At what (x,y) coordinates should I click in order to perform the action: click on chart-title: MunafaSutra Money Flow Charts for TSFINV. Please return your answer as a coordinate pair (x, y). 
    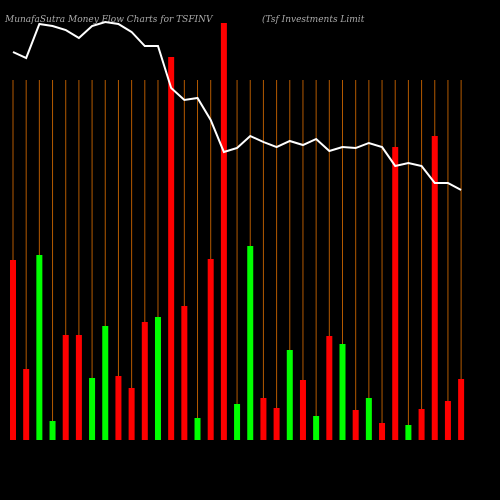
    Looking at the image, I should click on (109, 20).